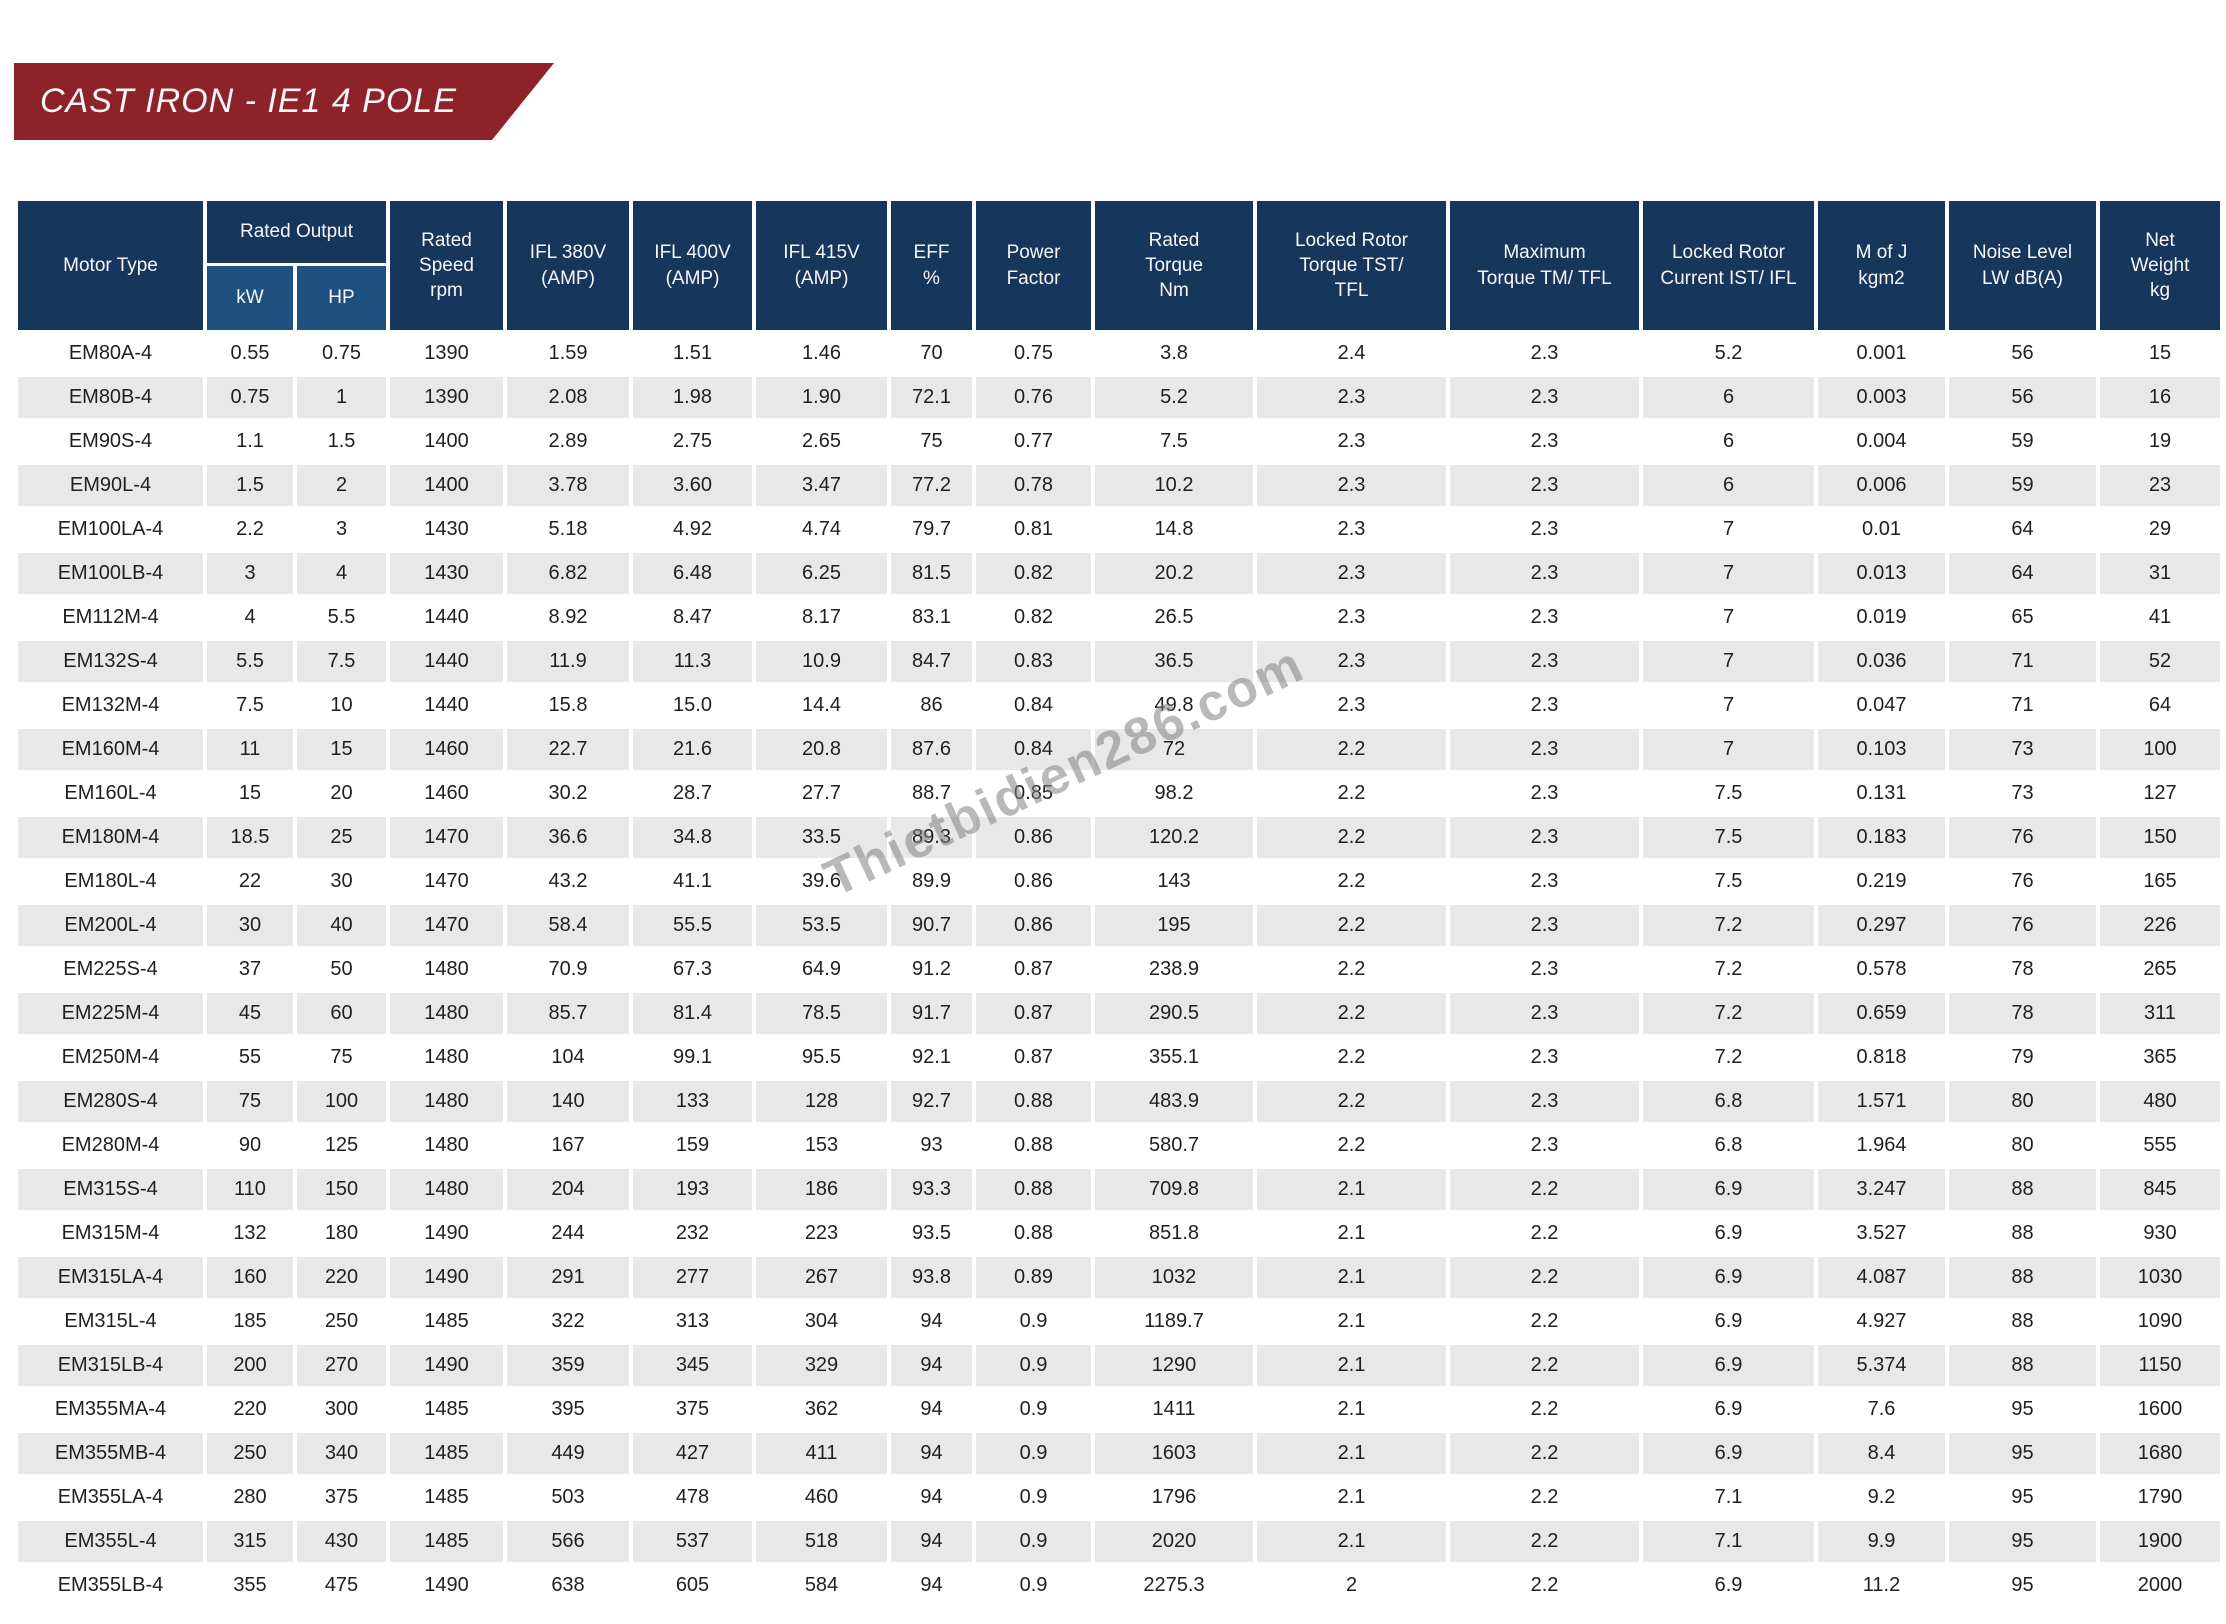 The width and height of the screenshot is (2226, 1624). What do you see at coordinates (821, 1277) in the screenshot?
I see `value-cell: 267` at bounding box center [821, 1277].